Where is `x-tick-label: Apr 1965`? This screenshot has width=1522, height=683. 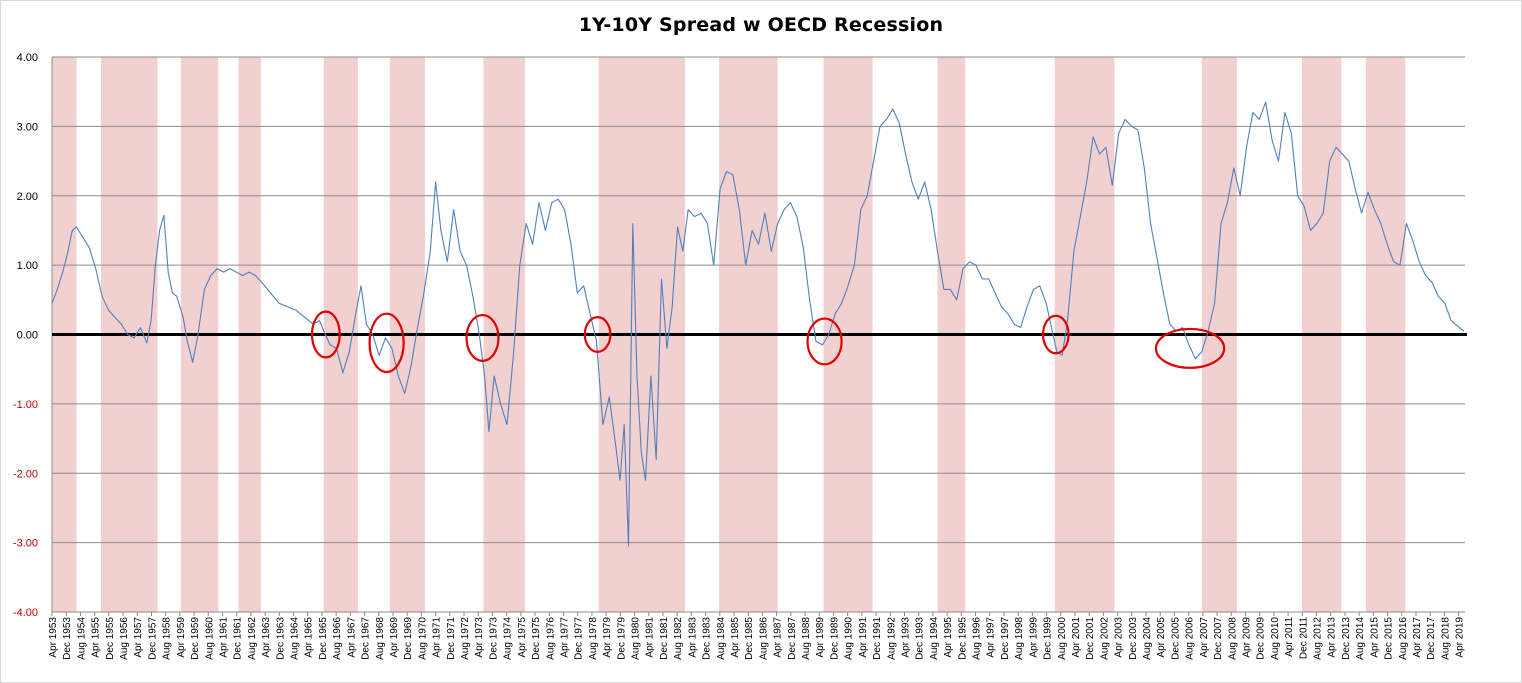
x-tick-label: Apr 1965 is located at coordinates (309, 637).